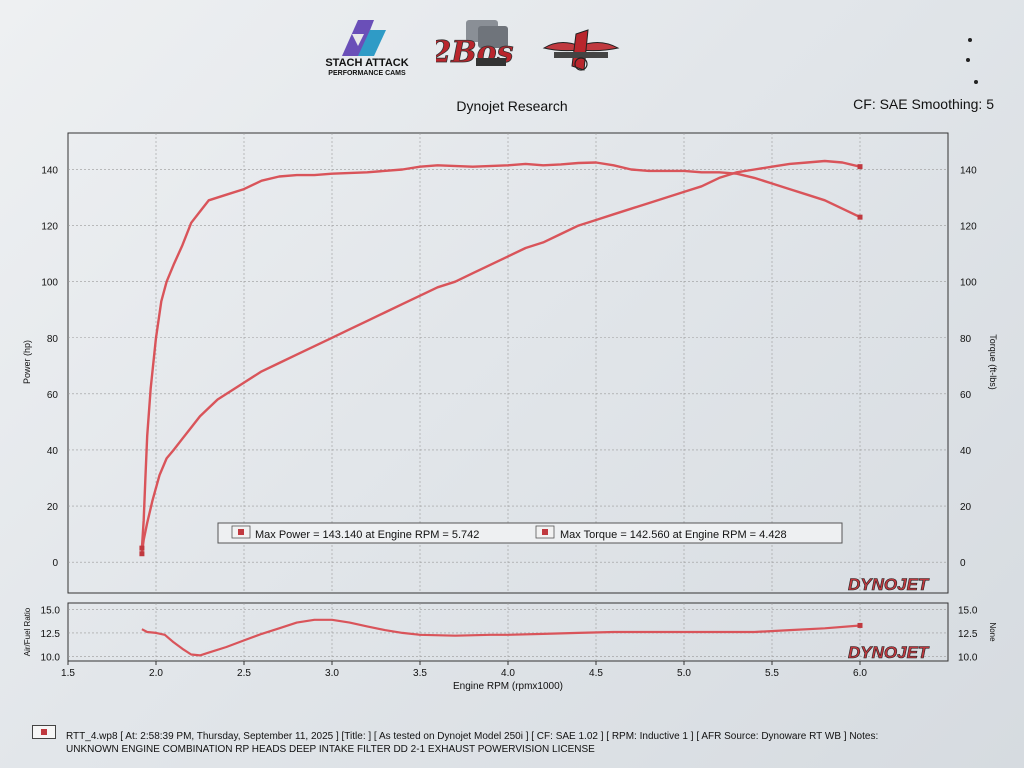 The width and height of the screenshot is (1024, 768). What do you see at coordinates (968, 367) in the screenshot?
I see `main-y-ticks-right: 0 20 40 60 80 100 120 140` at bounding box center [968, 367].